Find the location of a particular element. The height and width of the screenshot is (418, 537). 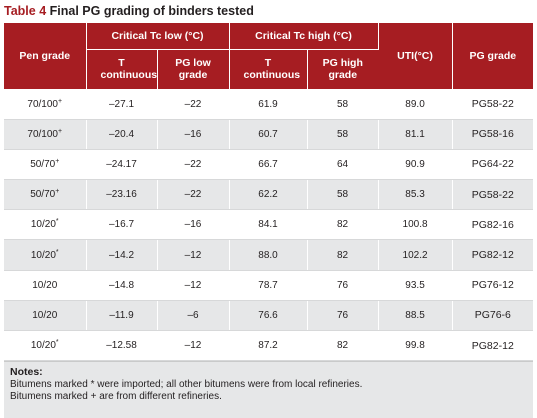

t-continuous-low-cell: –24.17 is located at coordinates (122, 165).